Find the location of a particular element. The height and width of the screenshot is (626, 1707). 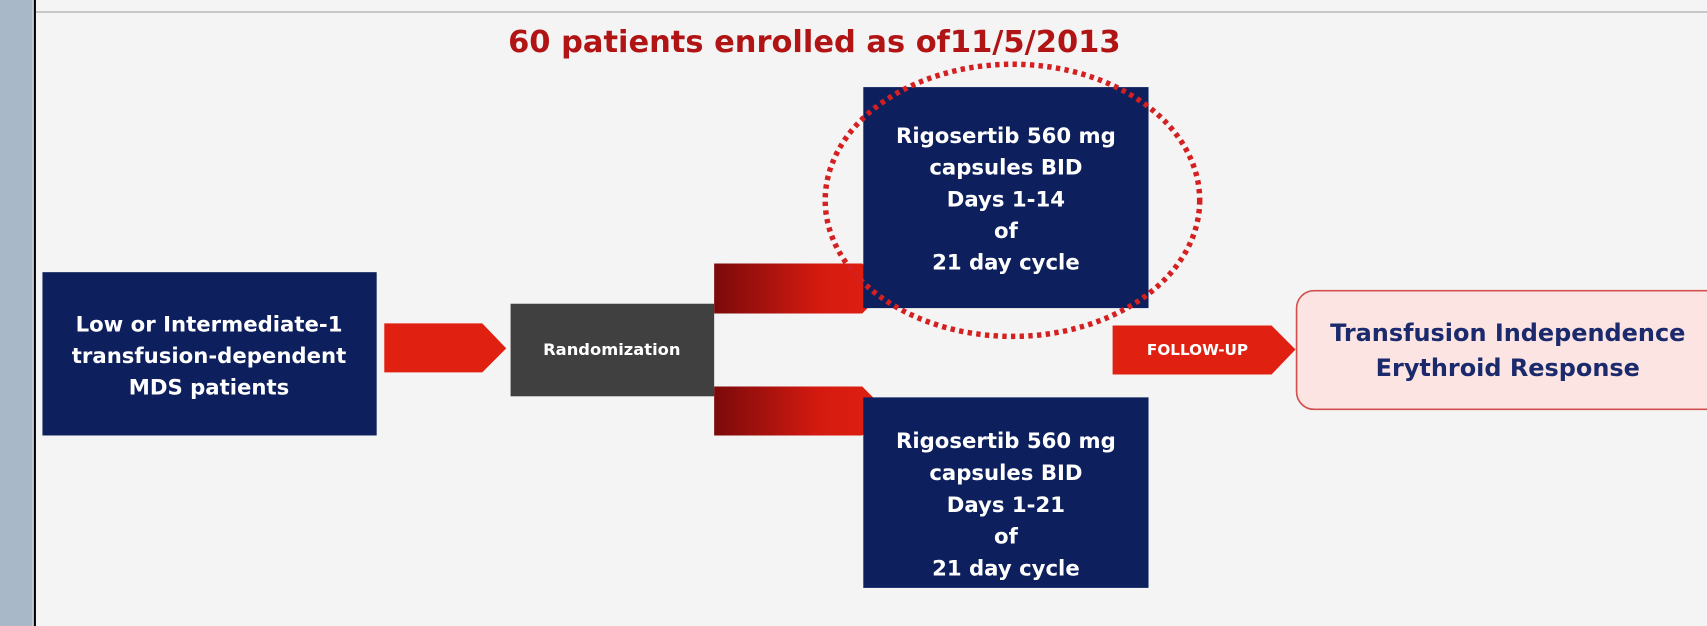

highlight-ellipse is located at coordinates (1012, 200).